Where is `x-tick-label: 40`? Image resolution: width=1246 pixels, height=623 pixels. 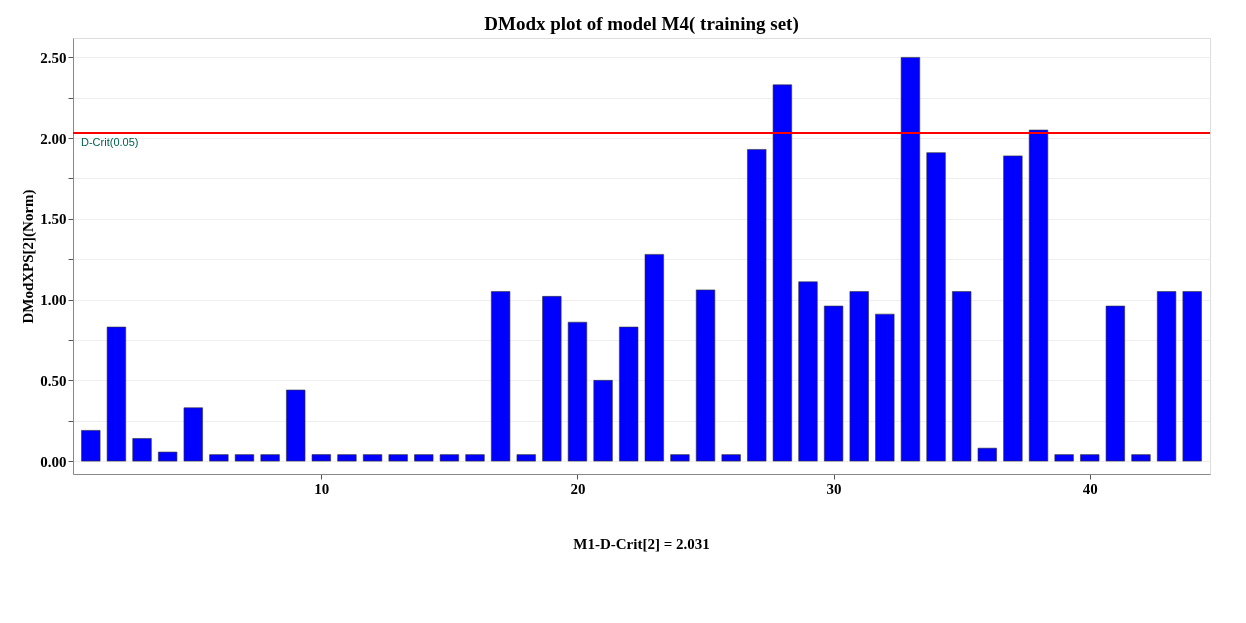 x-tick-label: 40 is located at coordinates (1090, 488).